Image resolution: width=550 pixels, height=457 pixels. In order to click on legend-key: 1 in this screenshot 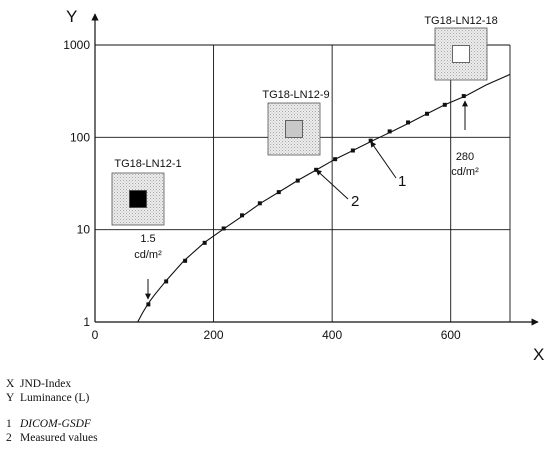, I will do `click(9, 424)`.